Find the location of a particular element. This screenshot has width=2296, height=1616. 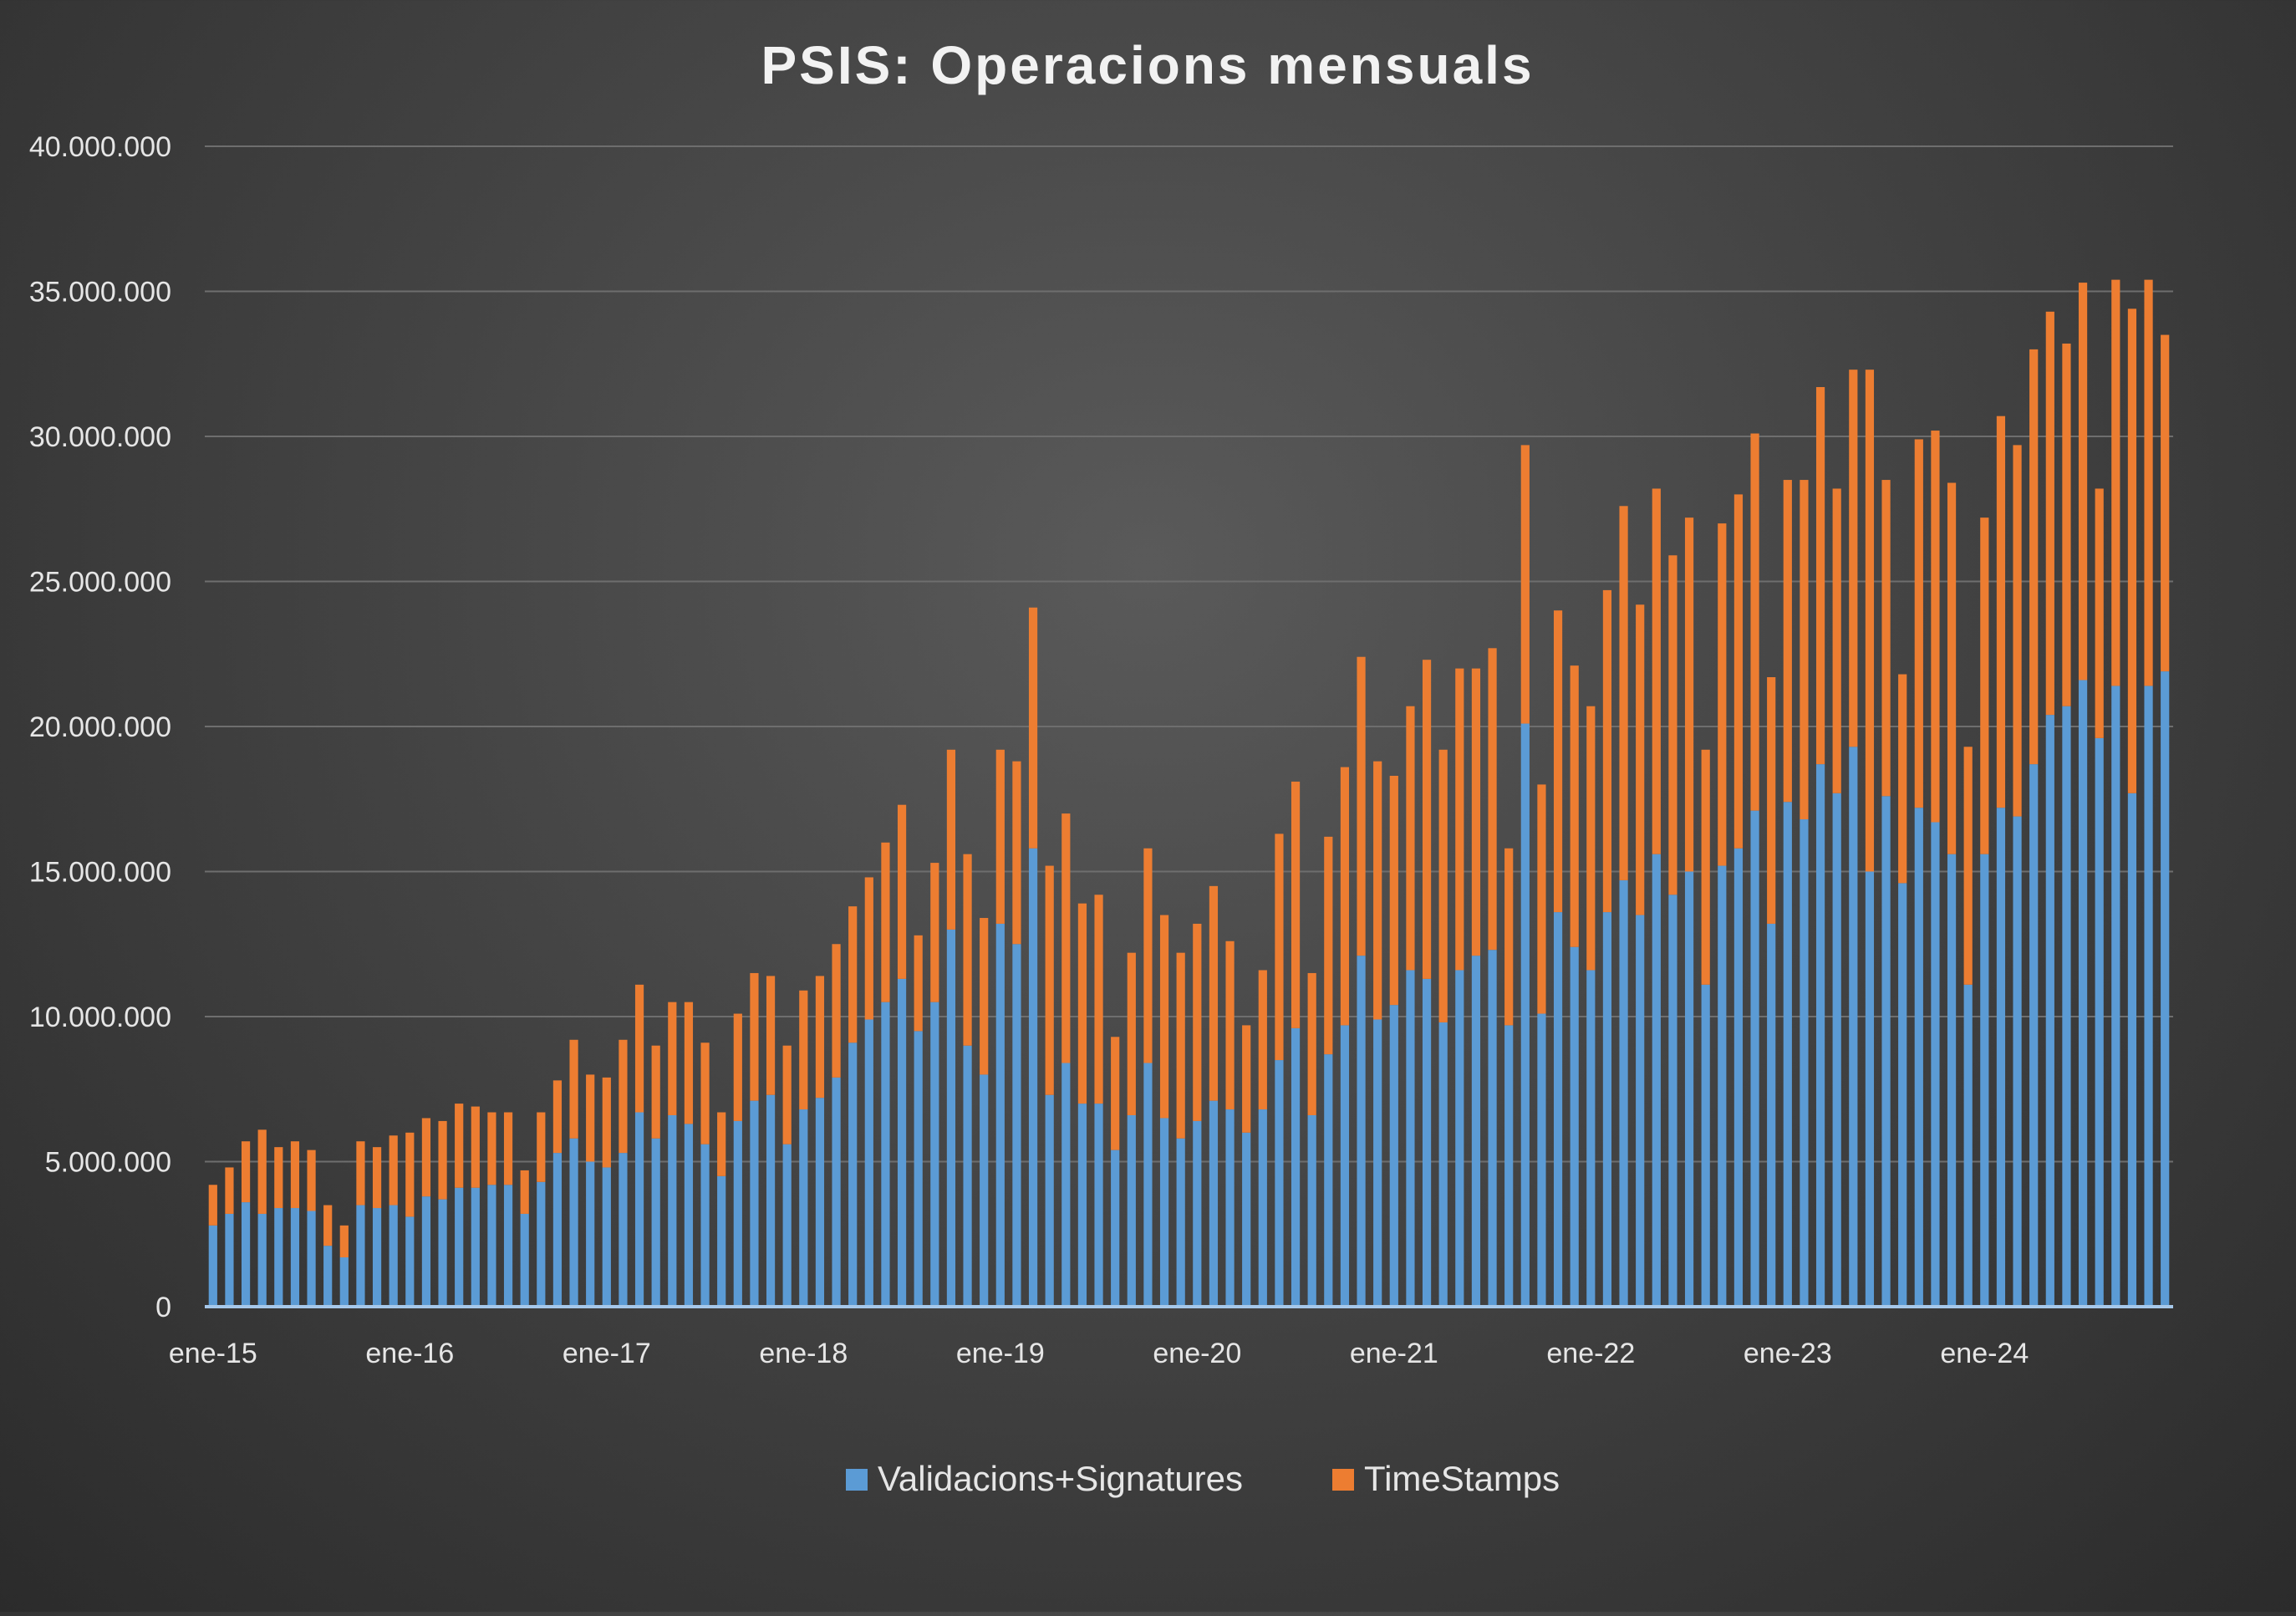

y-tick-label: 40.000.000 is located at coordinates (100, 147).